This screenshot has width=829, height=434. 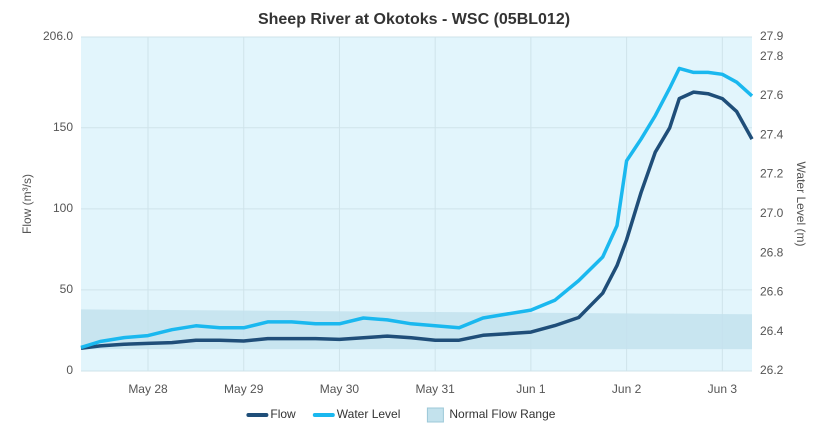 I want to click on chart-title: Sheep River at Okotoks - WSC (05BL012), so click(x=414, y=19).